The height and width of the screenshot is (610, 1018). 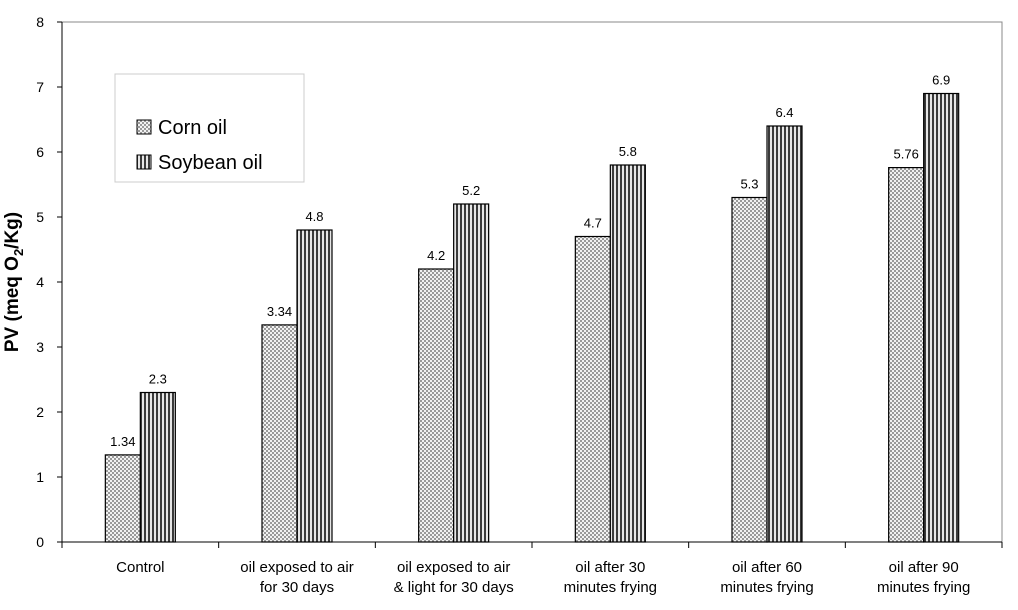 I want to click on legend-label-soybean-oil: Soybean oil, so click(x=210, y=163).